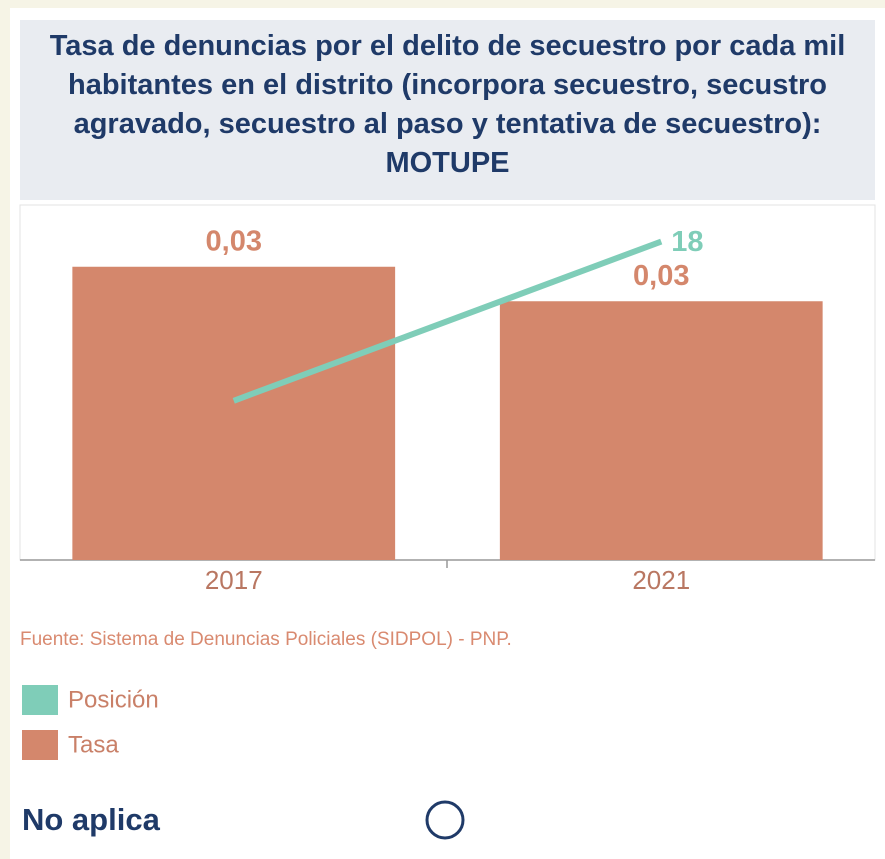 Image resolution: width=885 pixels, height=859 pixels. What do you see at coordinates (91, 819) in the screenshot?
I see `status-text: No aplica` at bounding box center [91, 819].